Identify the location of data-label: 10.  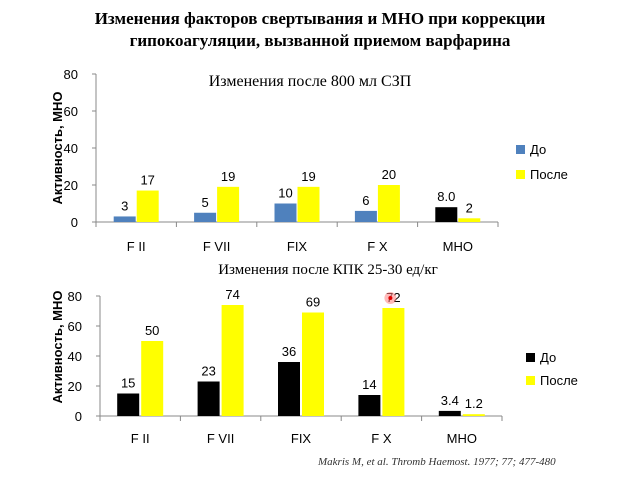
(285, 193).